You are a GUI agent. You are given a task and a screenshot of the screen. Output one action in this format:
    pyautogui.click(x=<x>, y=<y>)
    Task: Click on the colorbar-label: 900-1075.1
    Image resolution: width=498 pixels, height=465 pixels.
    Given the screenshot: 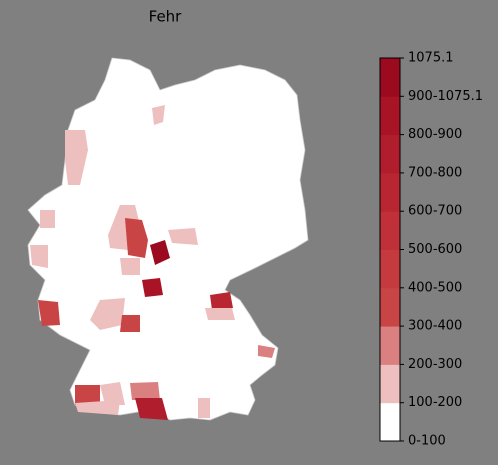 What is the action you would take?
    pyautogui.click(x=445, y=96)
    